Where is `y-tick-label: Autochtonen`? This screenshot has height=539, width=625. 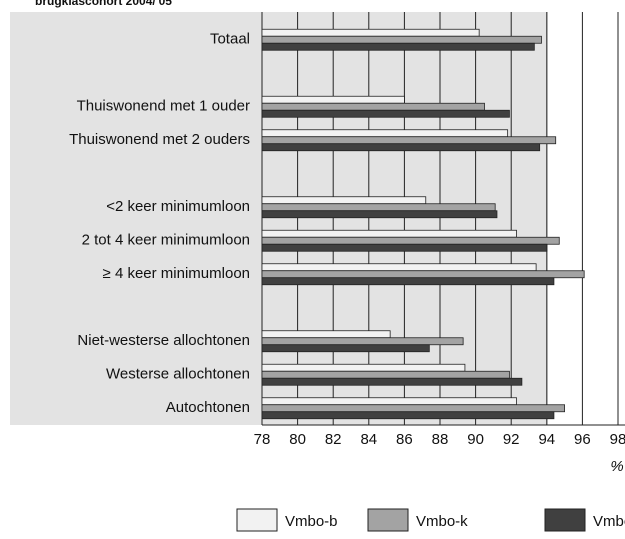
y-tick-label: Autochtonen is located at coordinates (208, 407).